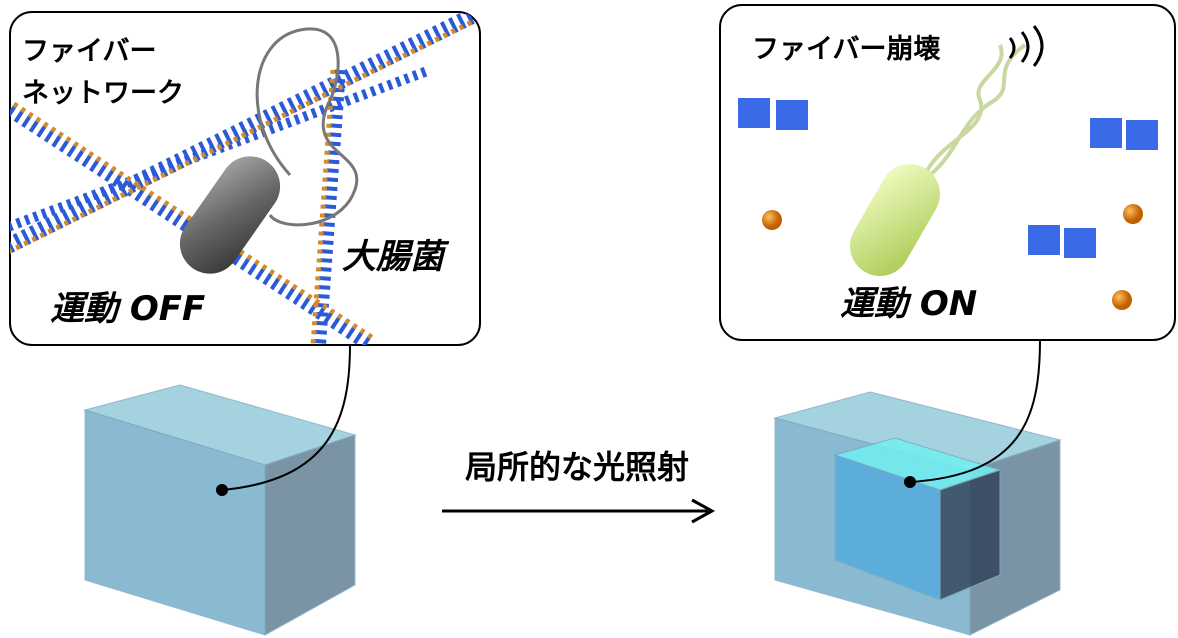 The height and width of the screenshot is (638, 1178). Describe the element at coordinates (89, 51) in the screenshot. I see `fiber-label: ファイバー` at that location.